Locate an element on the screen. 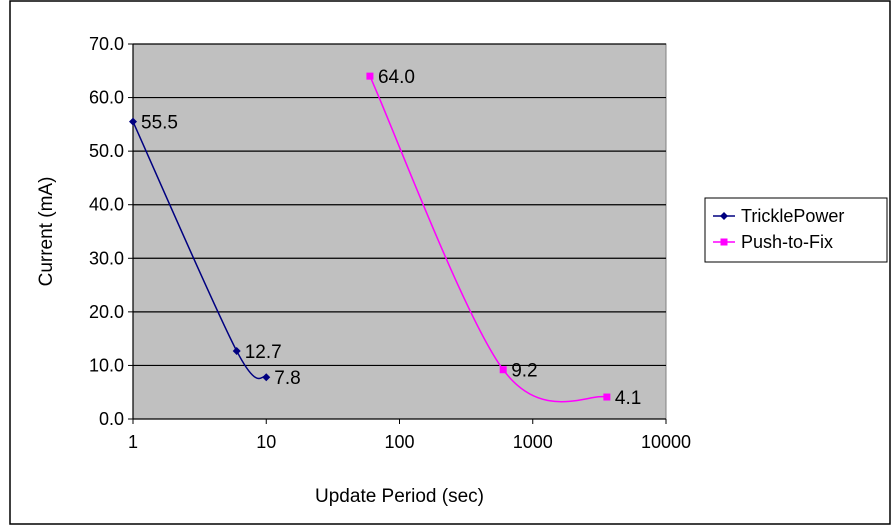 This screenshot has width=893, height=527. x-tick-label: 10 is located at coordinates (266, 442).